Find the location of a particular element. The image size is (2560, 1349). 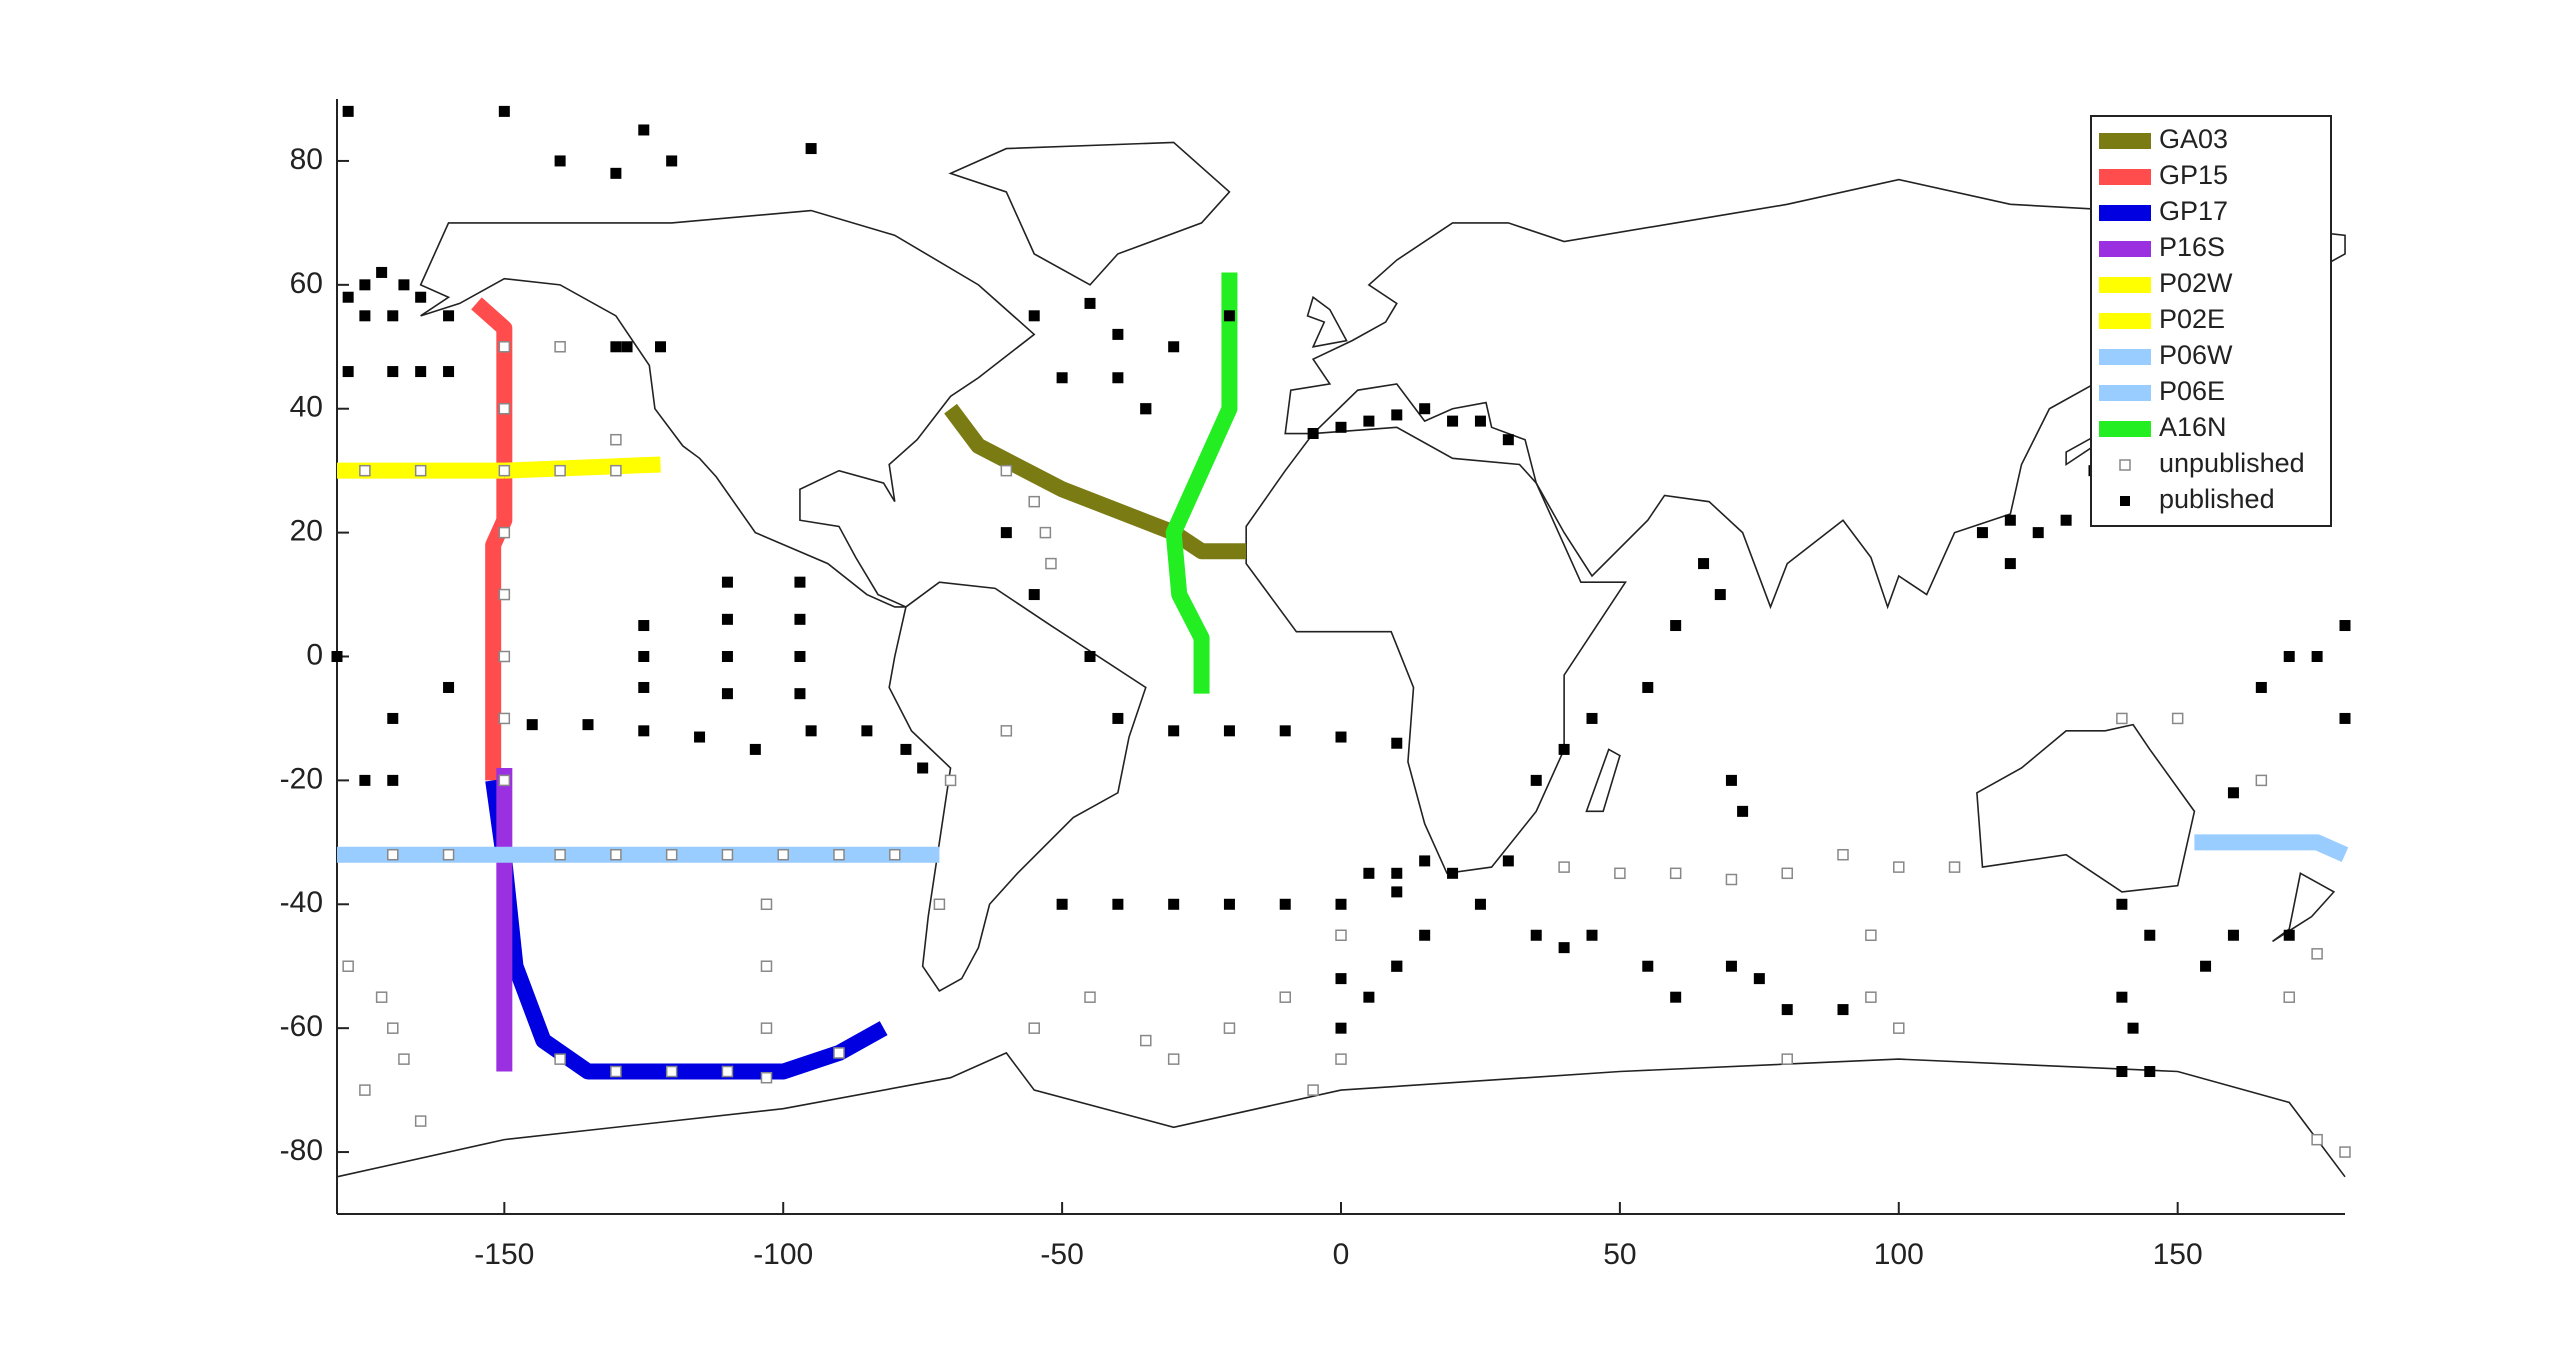

legend-label: P02W is located at coordinates (2196, 283).